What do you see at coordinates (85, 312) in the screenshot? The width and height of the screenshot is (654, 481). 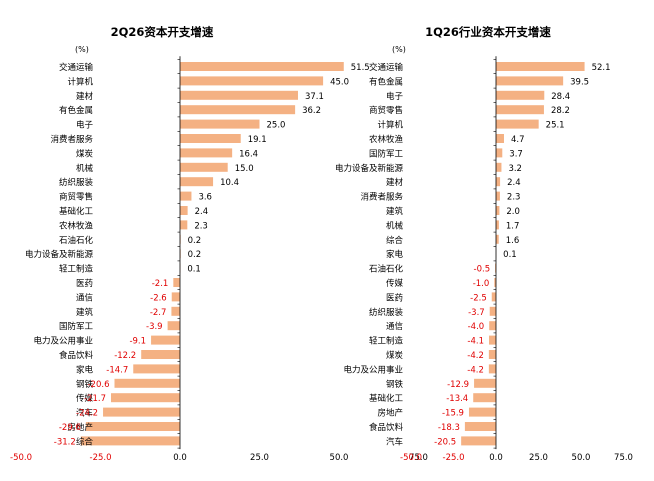 I see `category-label: 建筑` at bounding box center [85, 312].